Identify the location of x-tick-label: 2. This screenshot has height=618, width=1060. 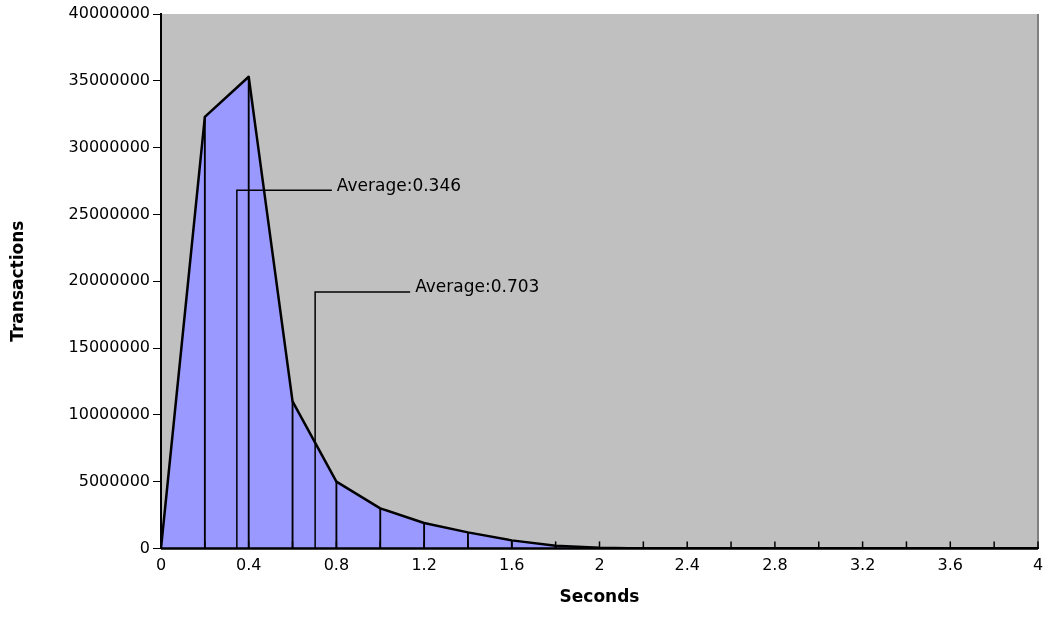
(599, 565).